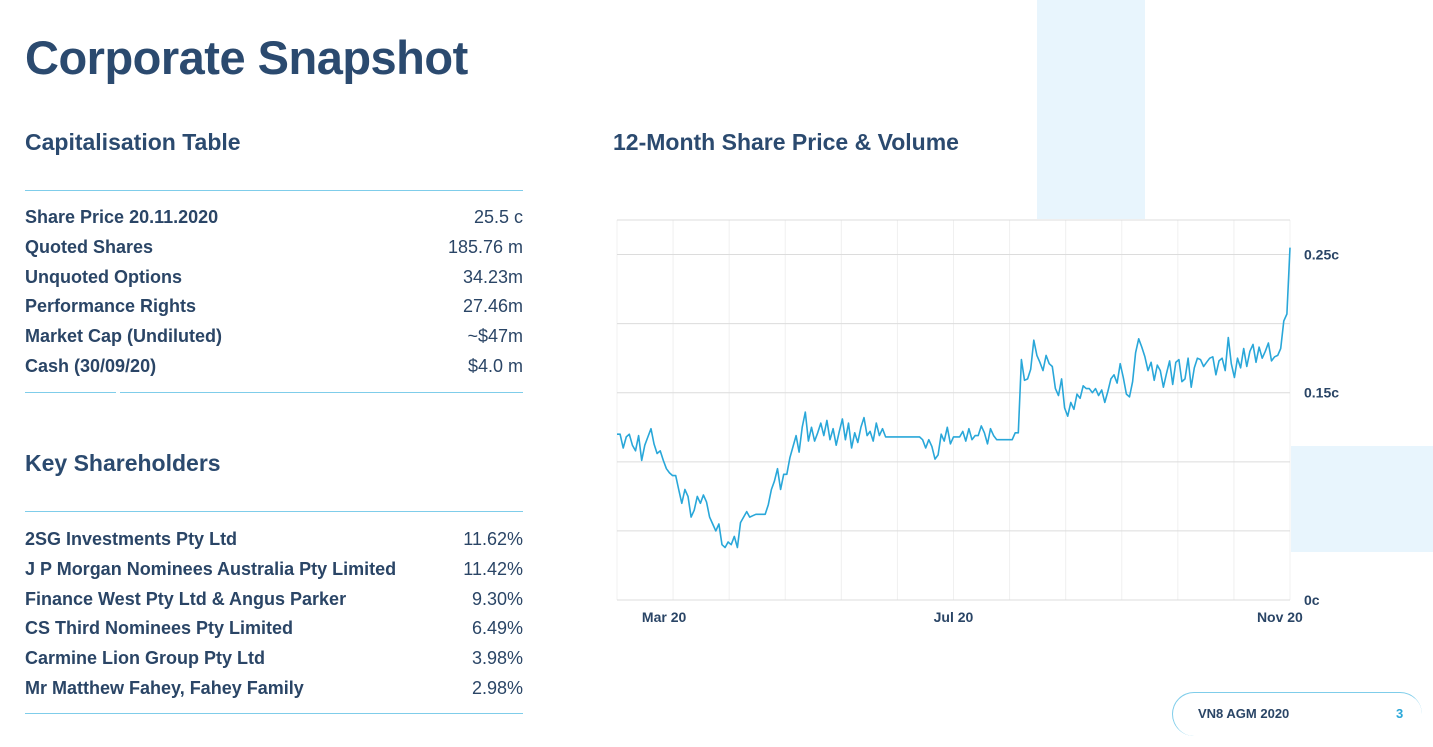 The height and width of the screenshot is (747, 1433). I want to click on capitalisation-title: Capitalisation Table, so click(133, 142).